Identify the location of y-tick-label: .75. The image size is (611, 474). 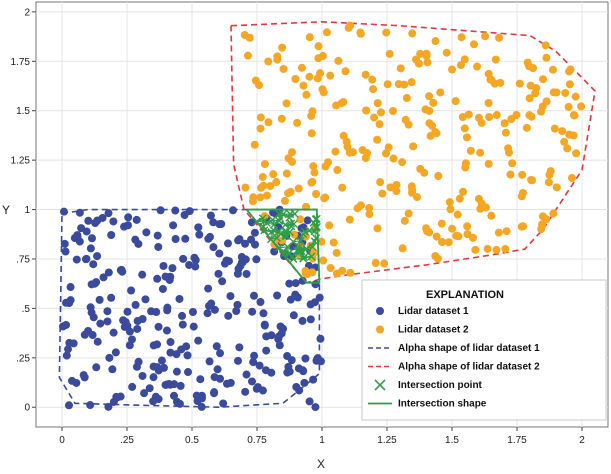
(23, 259).